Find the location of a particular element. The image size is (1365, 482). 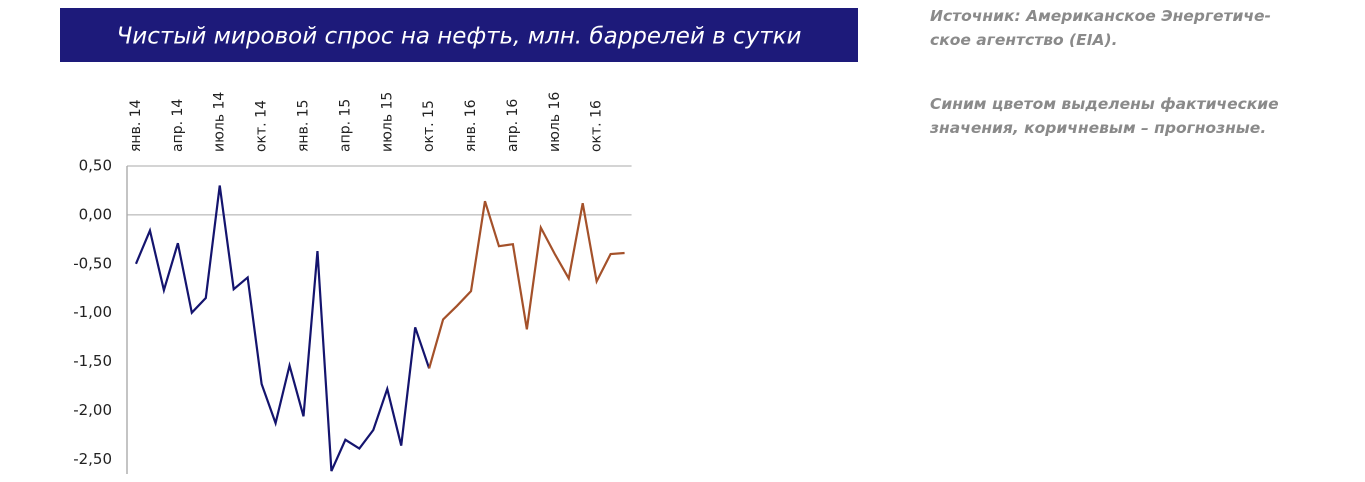

title-banner is located at coordinates (459, 35).